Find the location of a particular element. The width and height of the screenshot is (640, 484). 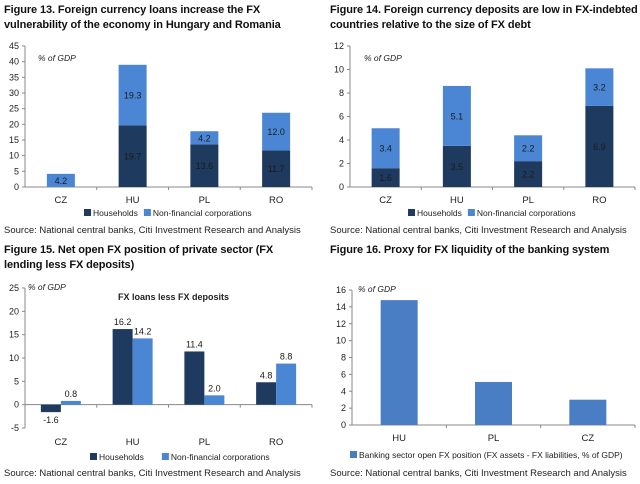

data-label: 2.0 is located at coordinates (214, 388).